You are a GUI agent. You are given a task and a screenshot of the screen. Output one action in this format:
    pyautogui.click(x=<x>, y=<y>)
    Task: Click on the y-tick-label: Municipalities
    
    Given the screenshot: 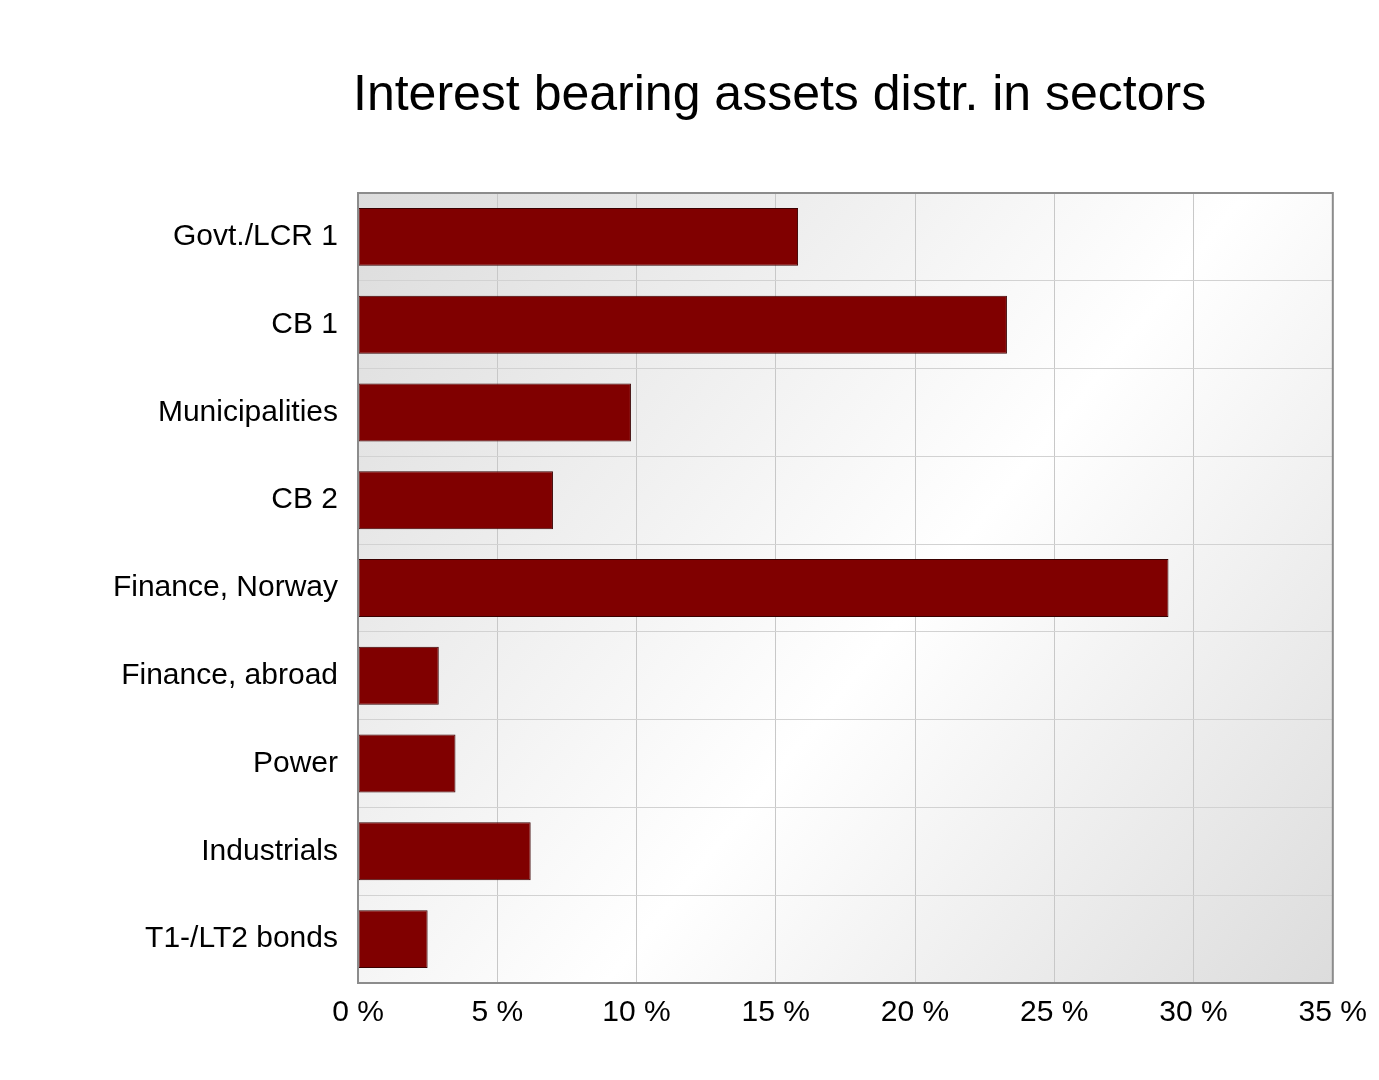 What is the action you would take?
    pyautogui.click(x=247, y=410)
    